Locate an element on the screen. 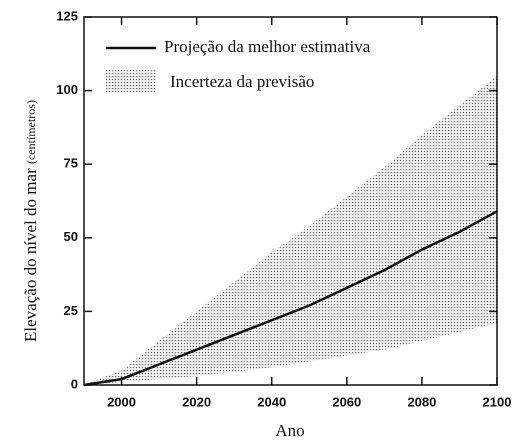 The width and height of the screenshot is (523, 444). y-tick-label: 25 is located at coordinates (71, 310).